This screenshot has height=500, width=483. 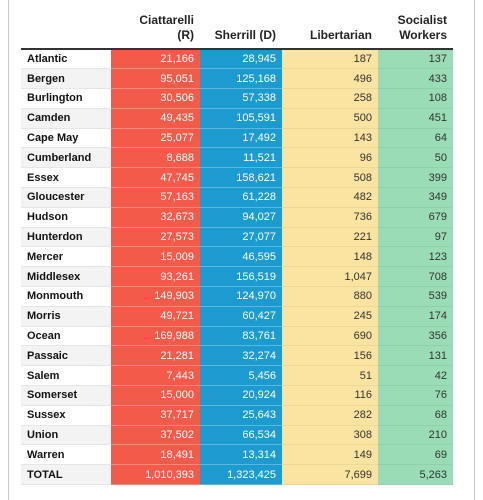 What do you see at coordinates (237, 435) in the screenshot?
I see `table-row: Union 37,502 66,534 308 210` at bounding box center [237, 435].